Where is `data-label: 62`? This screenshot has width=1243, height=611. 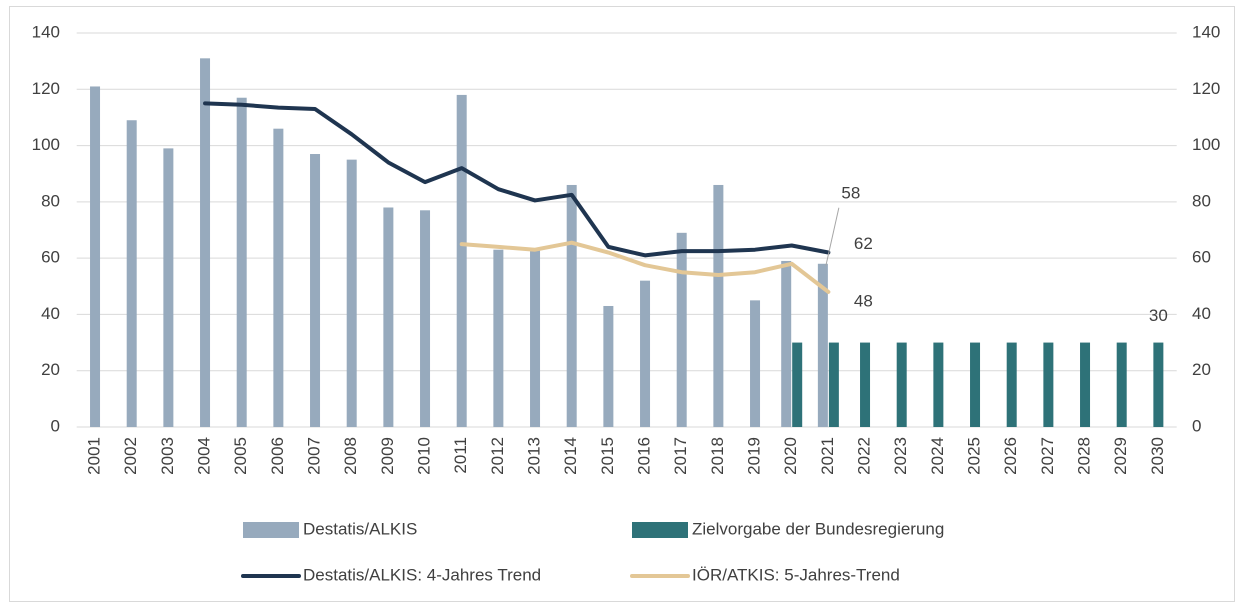
data-label: 62 is located at coordinates (863, 243).